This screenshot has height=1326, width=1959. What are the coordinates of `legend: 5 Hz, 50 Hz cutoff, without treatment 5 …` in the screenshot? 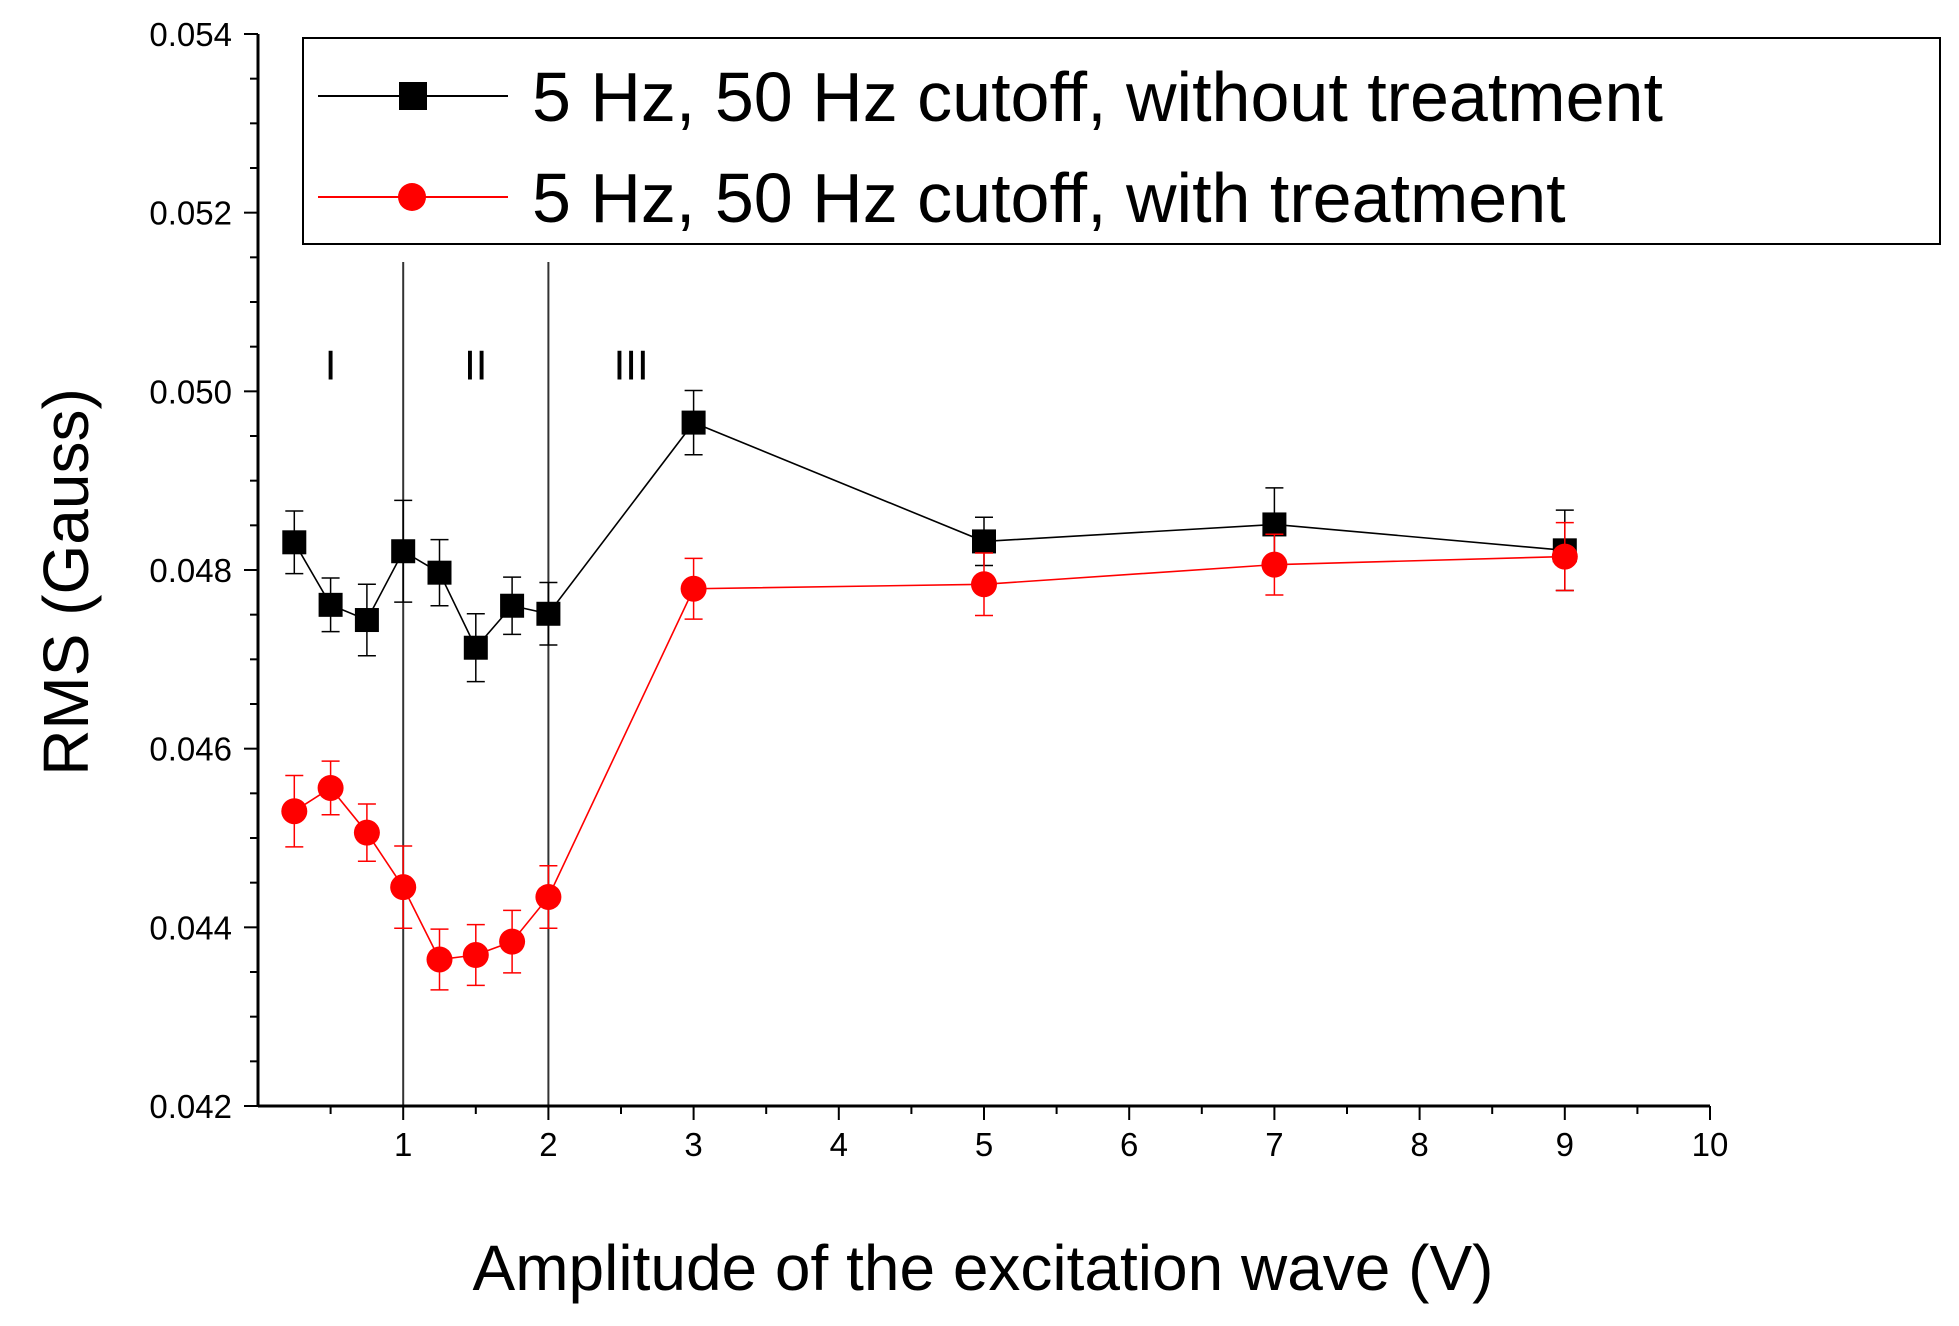 It's located at (1121, 141).